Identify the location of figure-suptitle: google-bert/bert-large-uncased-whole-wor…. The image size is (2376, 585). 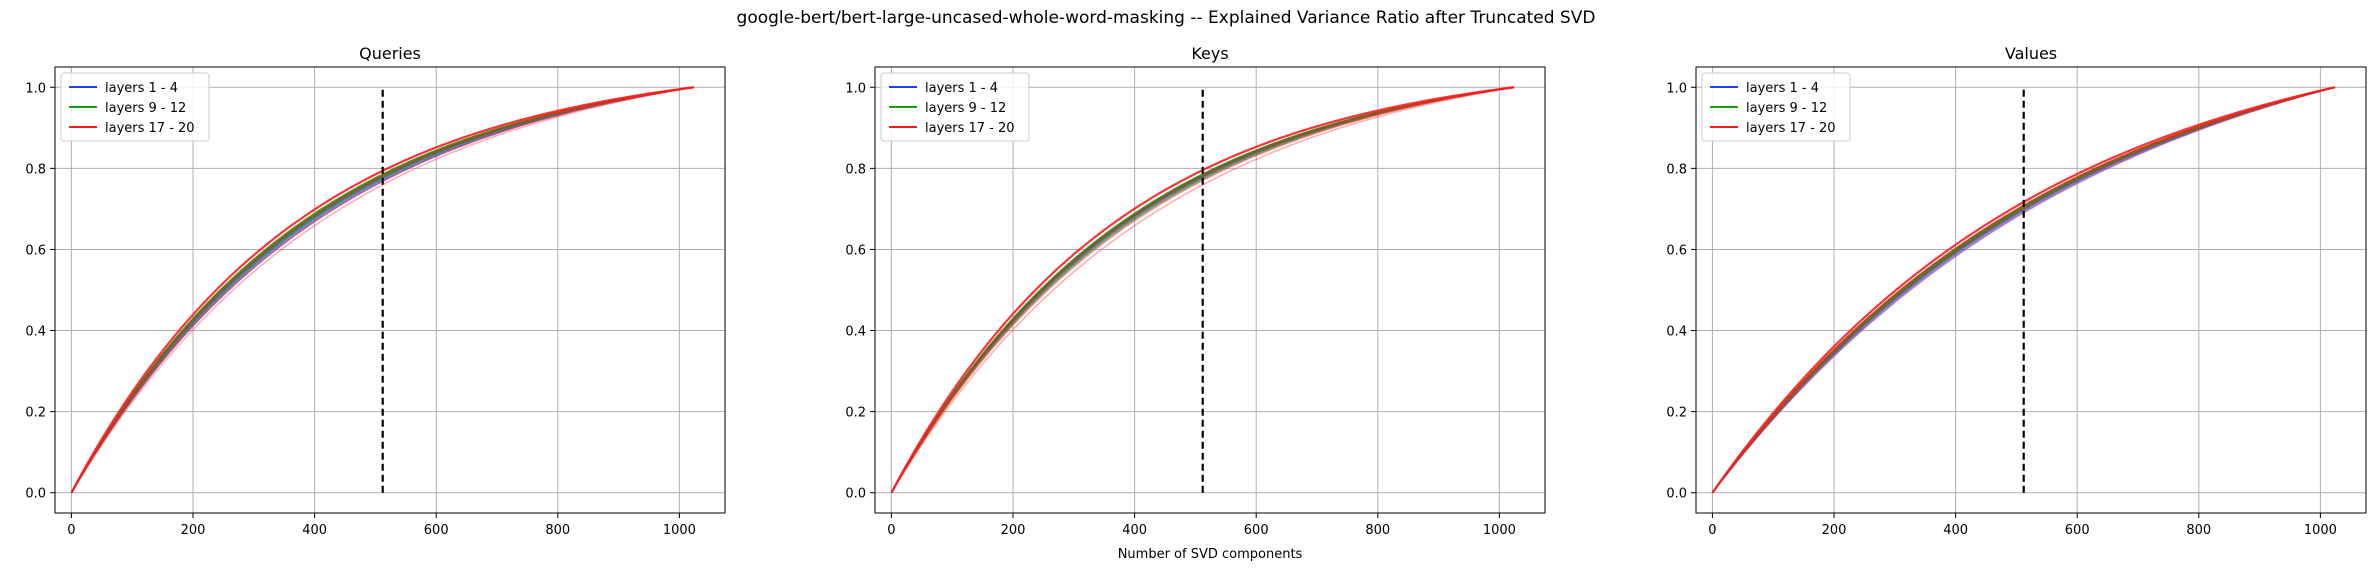
(1166, 18).